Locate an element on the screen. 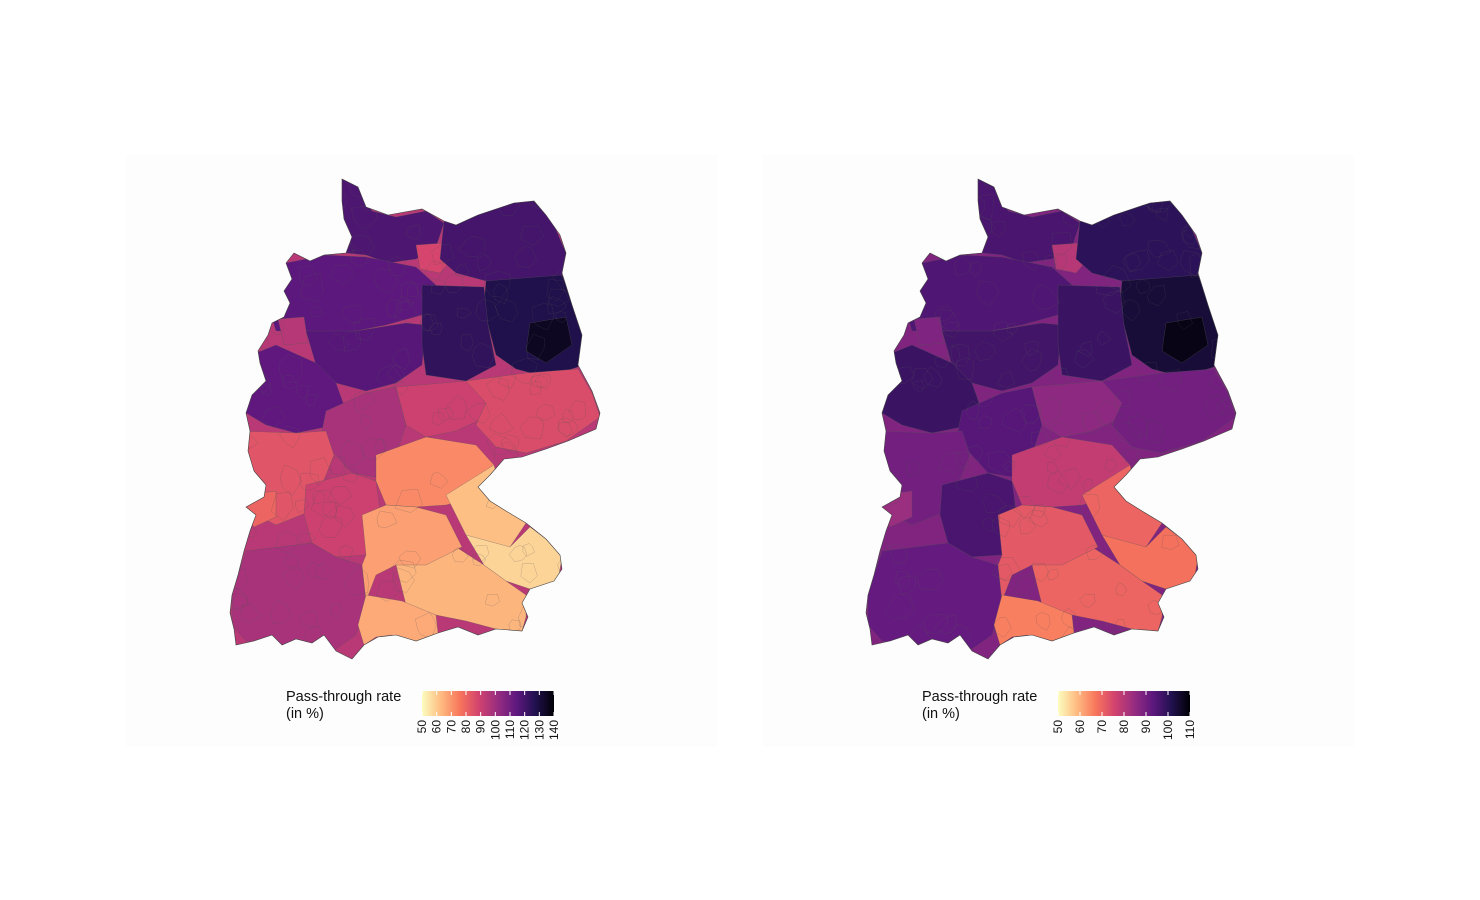 The width and height of the screenshot is (1480, 900). colorbar-tick-label: 110 is located at coordinates (1190, 729).